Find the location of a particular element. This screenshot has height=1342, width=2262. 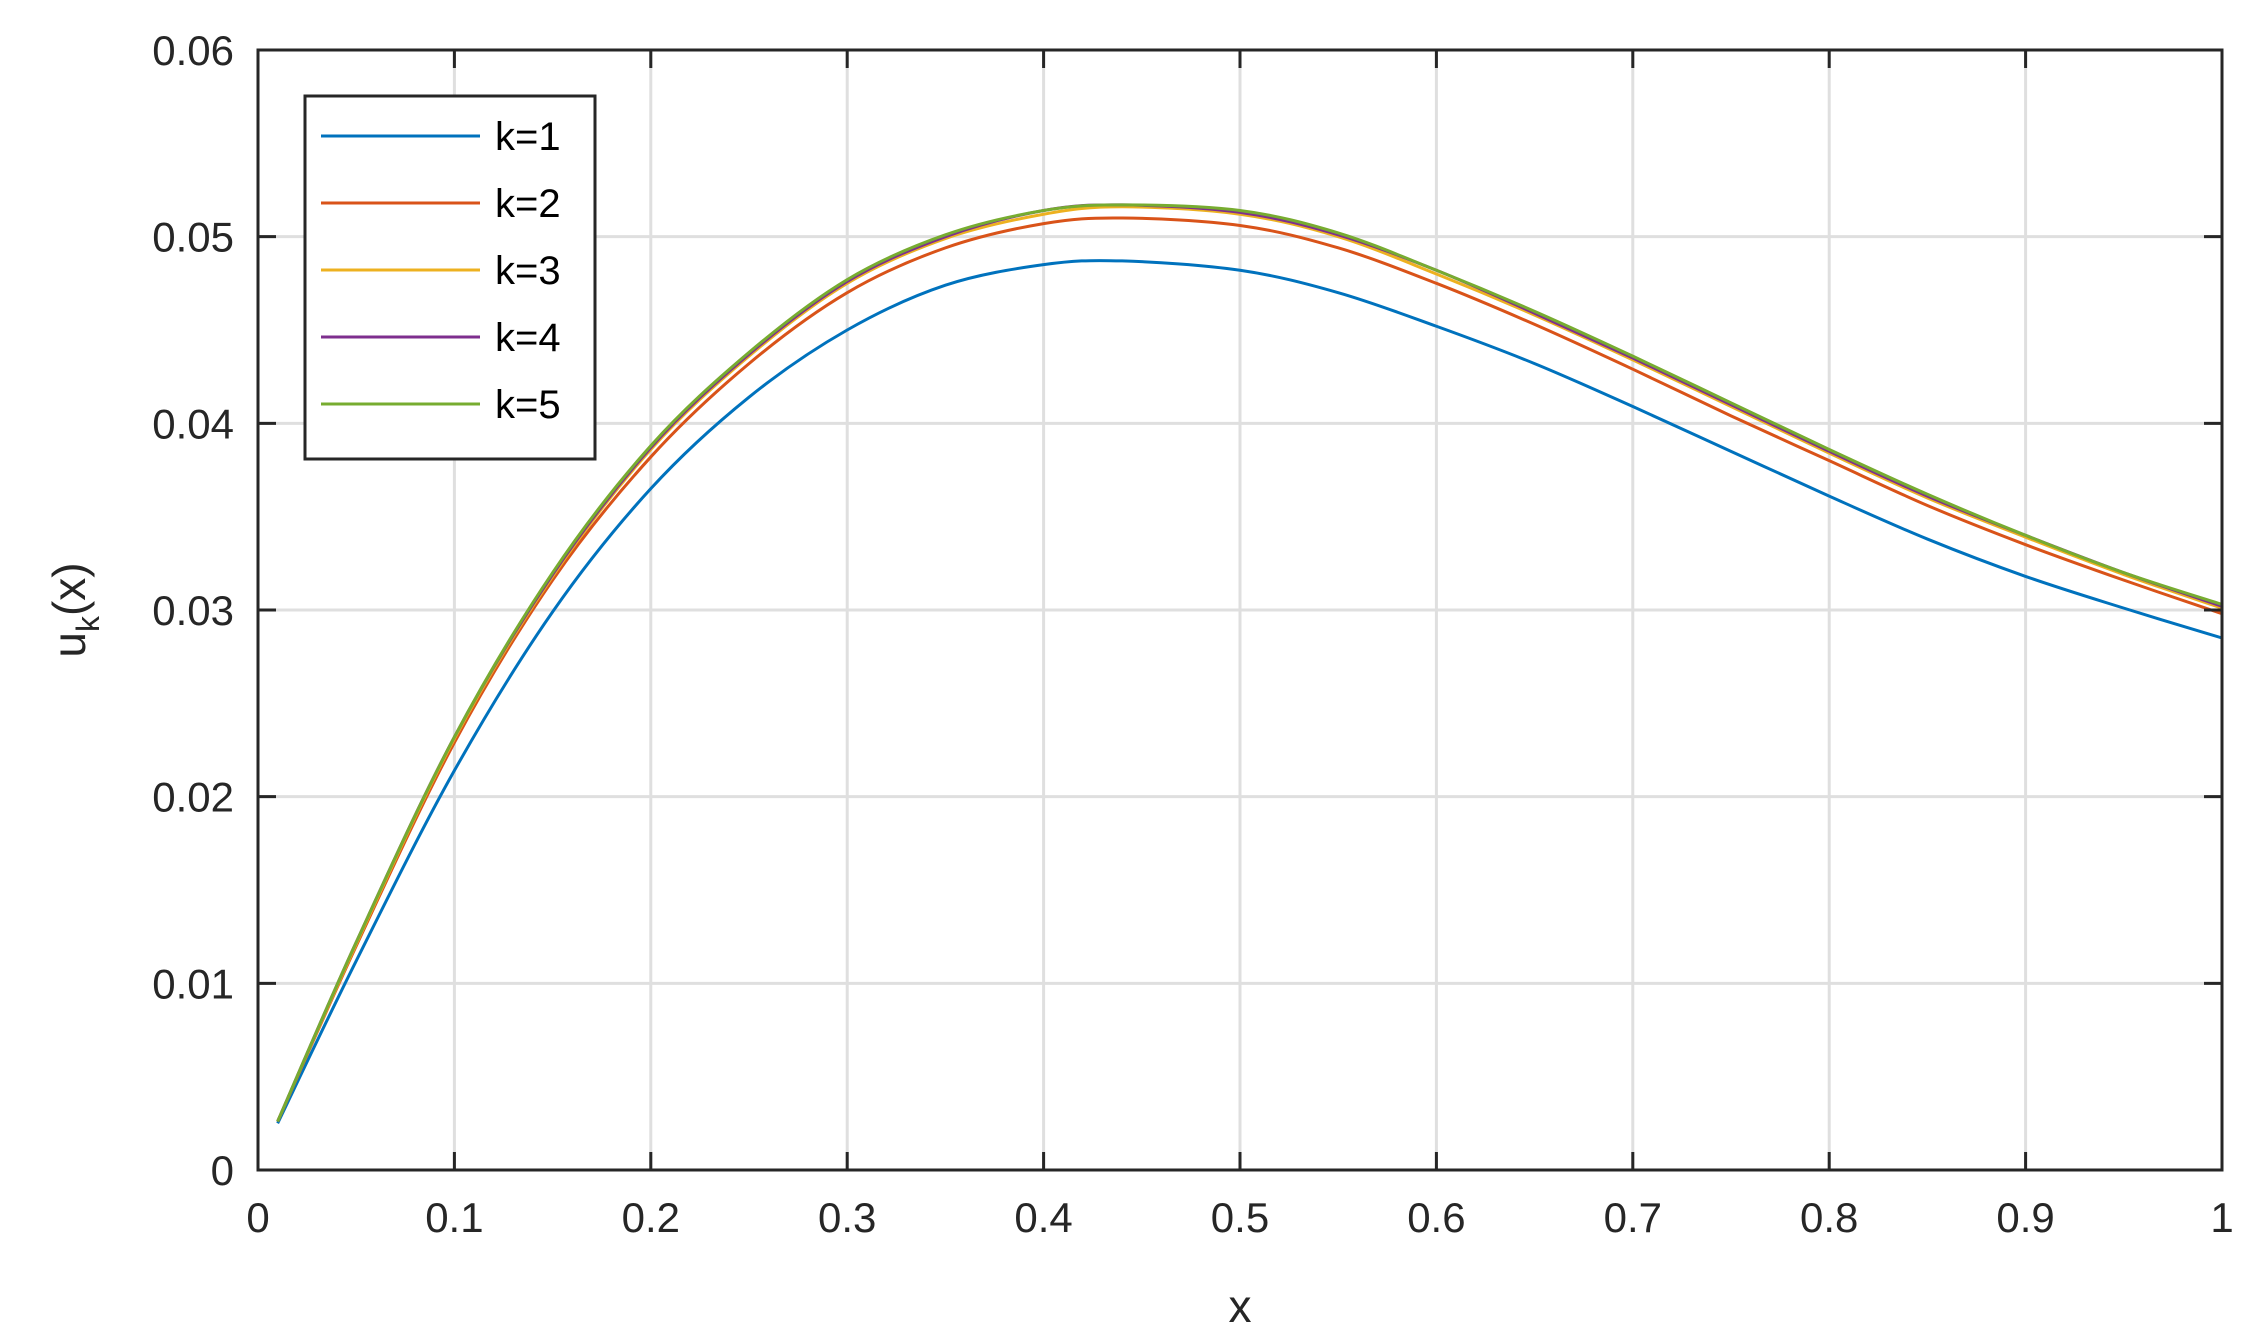

legend-item: k=2 is located at coordinates (441, 204).